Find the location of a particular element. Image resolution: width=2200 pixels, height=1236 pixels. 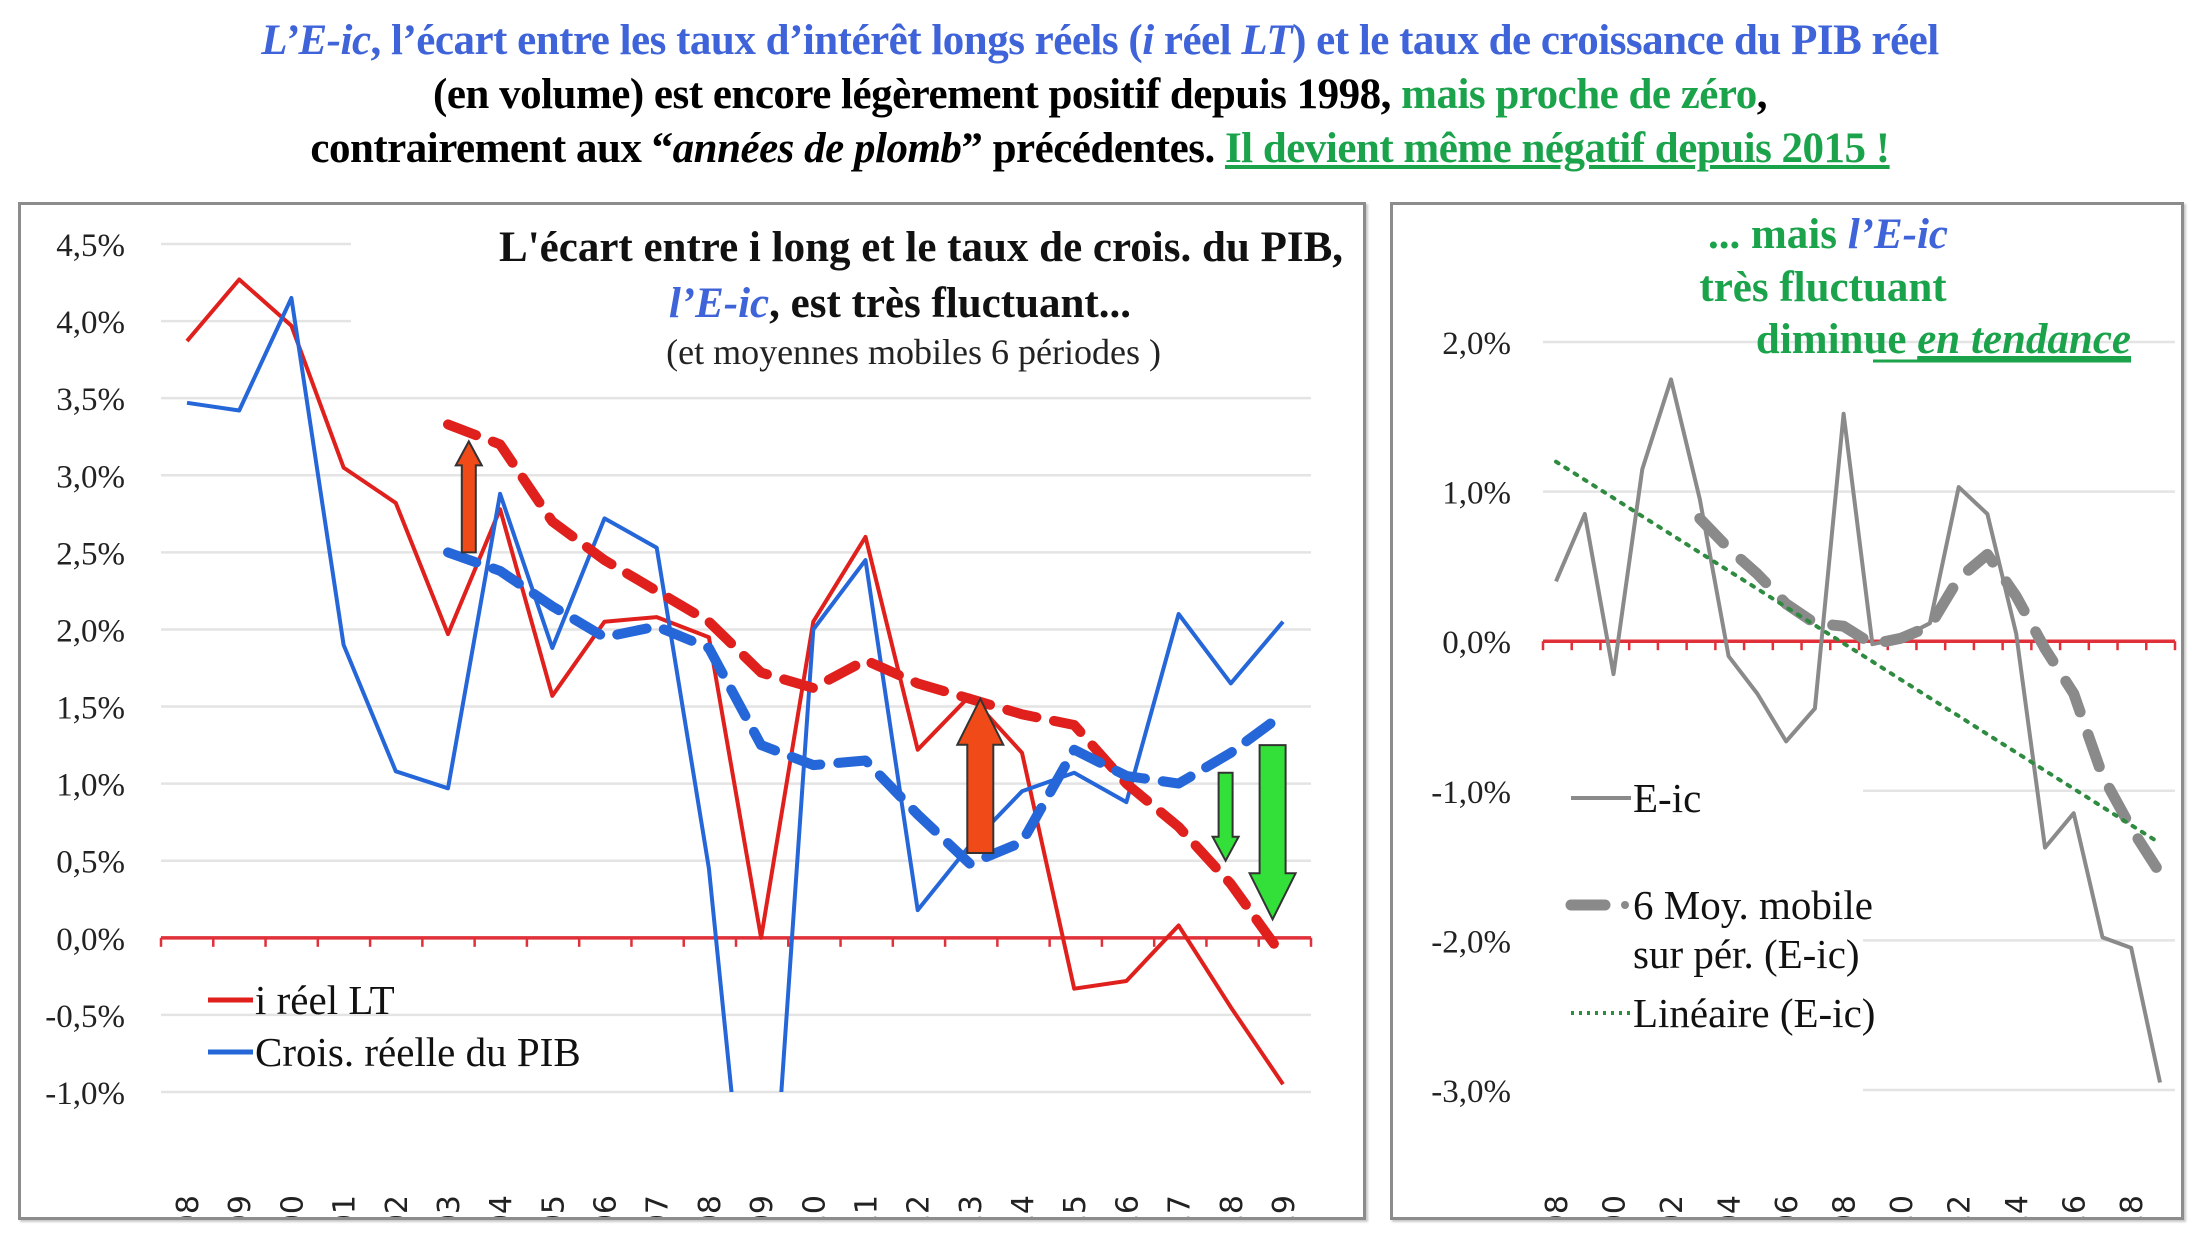

y-tick-label: 4,5% is located at coordinates (90, 246).